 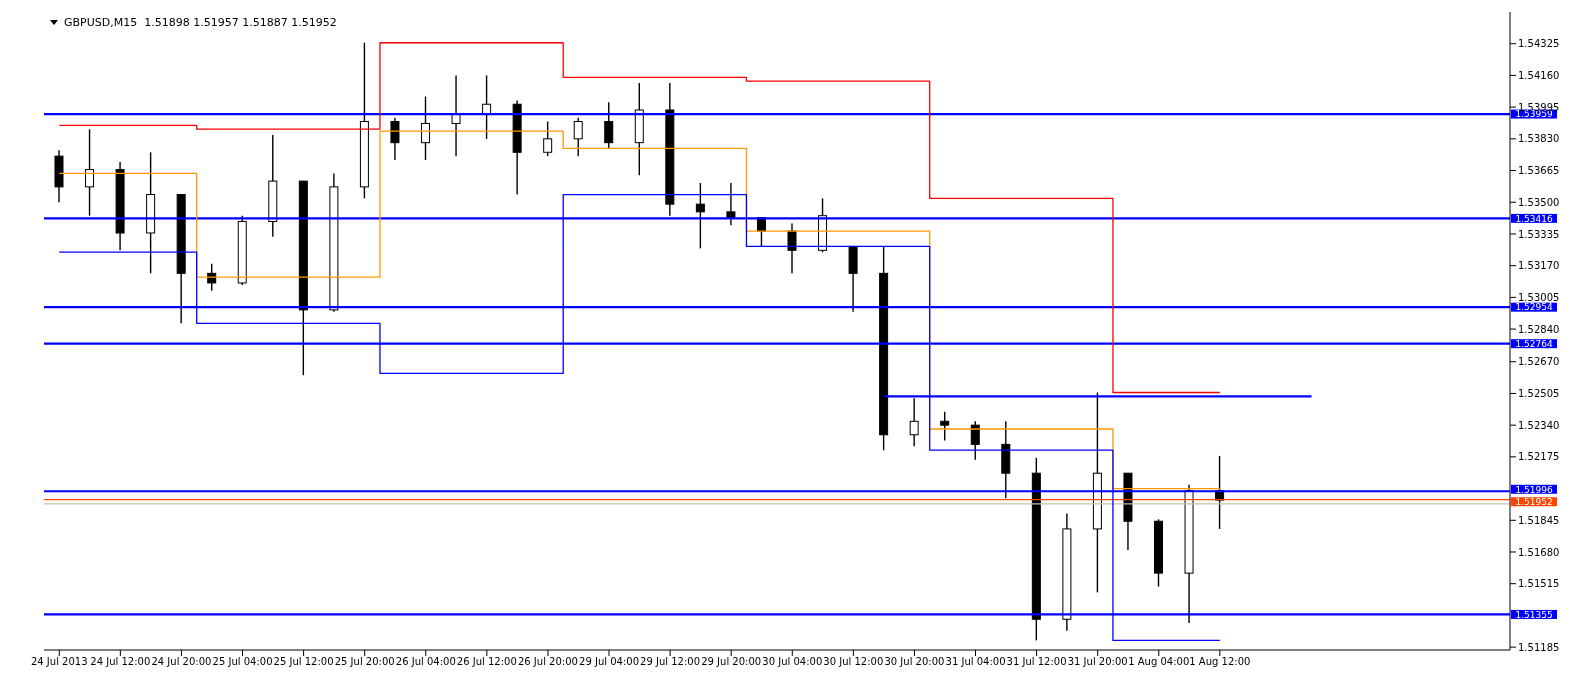 I want to click on y-tick-label: 1.52175, so click(x=1539, y=457).